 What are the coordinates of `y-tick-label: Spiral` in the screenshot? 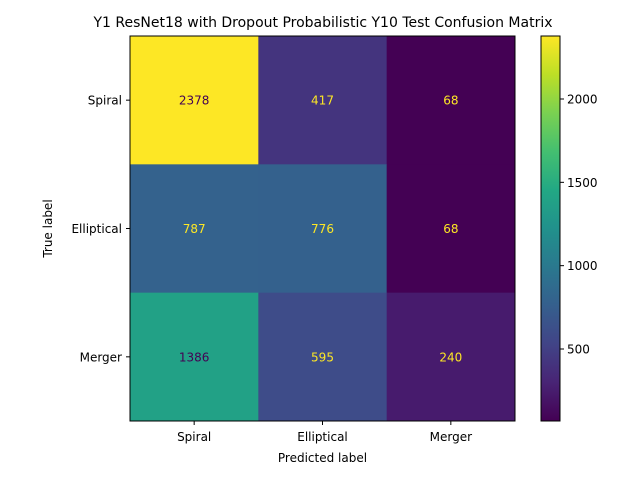 It's located at (105, 101).